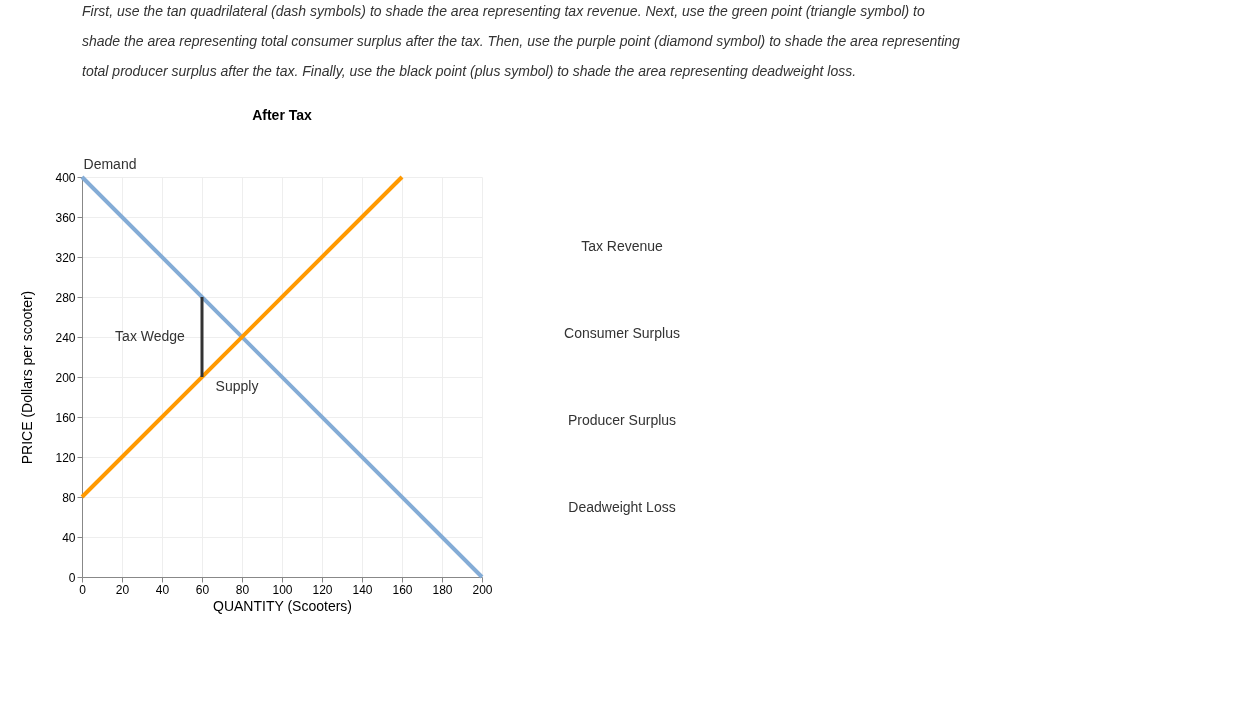 The width and height of the screenshot is (1234, 710). I want to click on x-tick-label: 160, so click(402, 589).